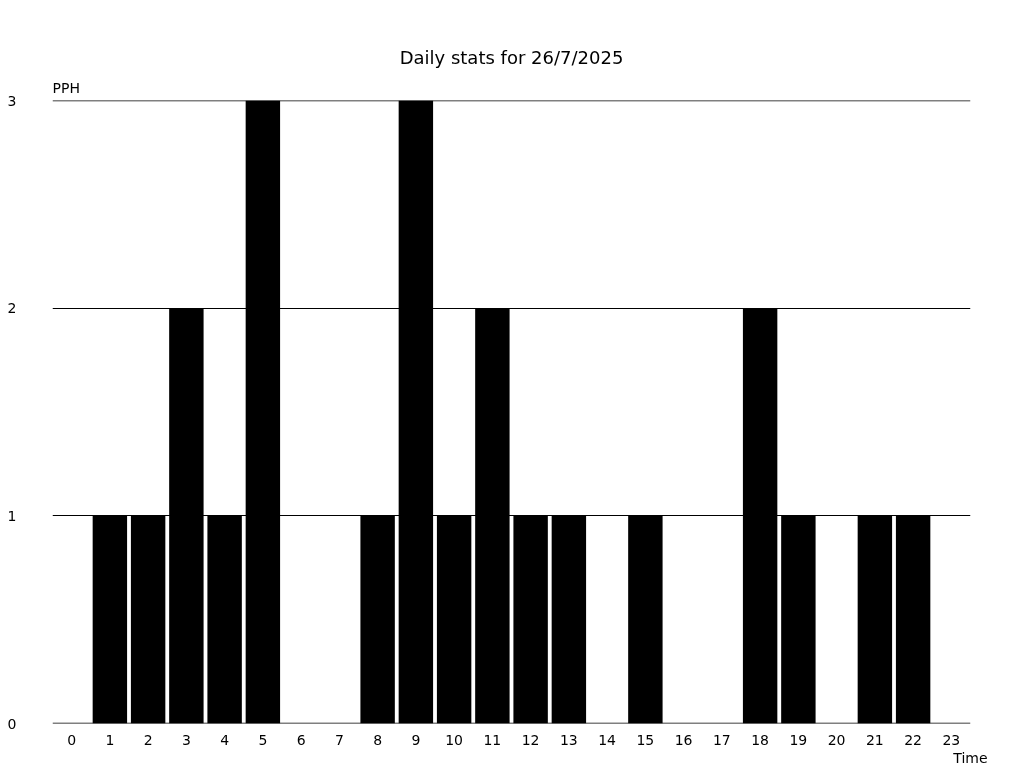 The width and height of the screenshot is (1024, 768). Describe the element at coordinates (66, 87) in the screenshot. I see `y-axis-title: PPH` at that location.